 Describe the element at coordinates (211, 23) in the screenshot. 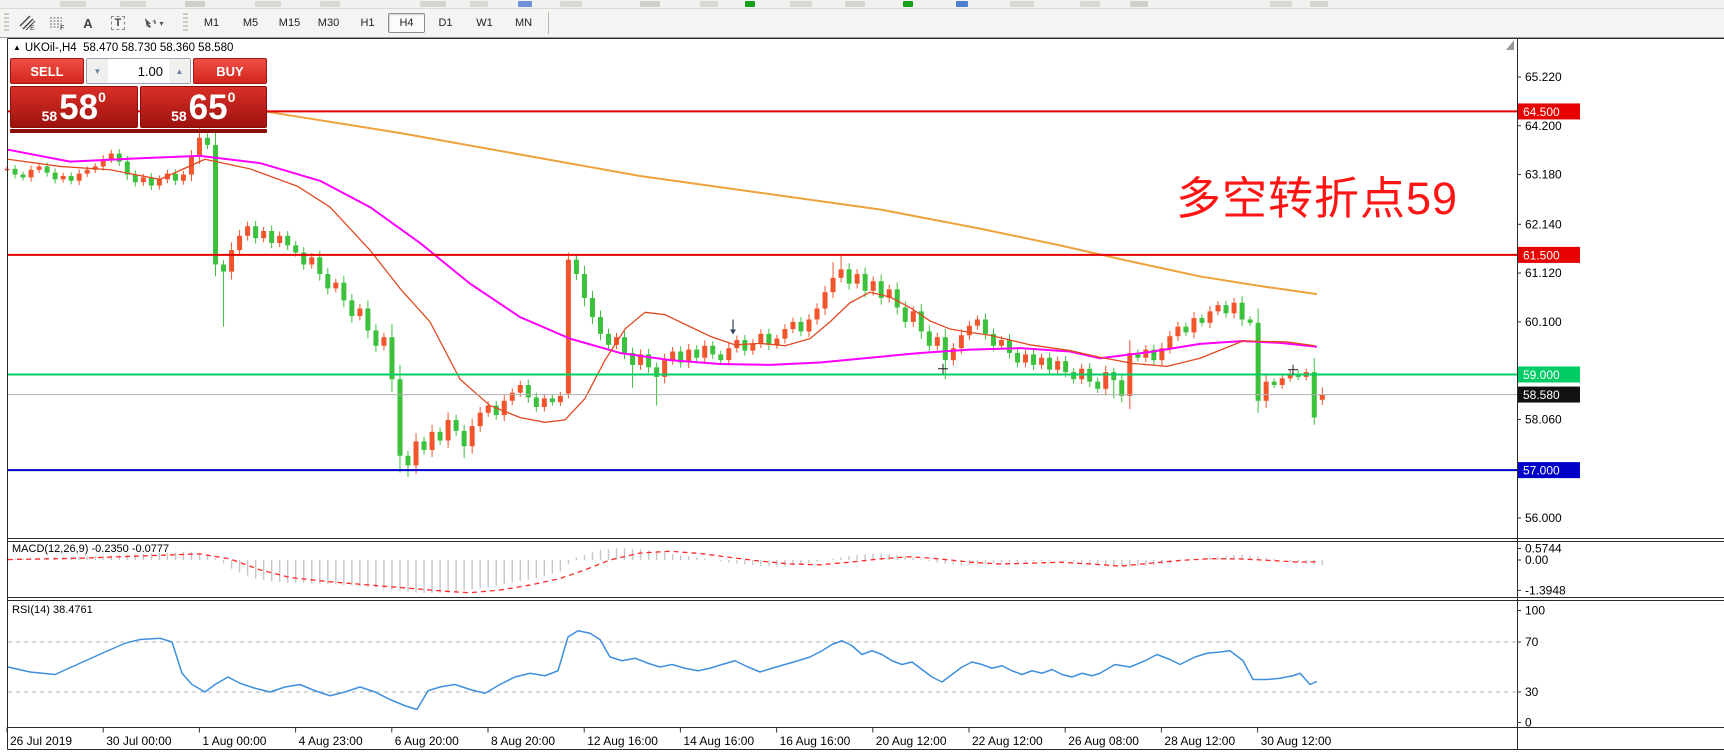

I see `tf-m1-button: M1` at that location.